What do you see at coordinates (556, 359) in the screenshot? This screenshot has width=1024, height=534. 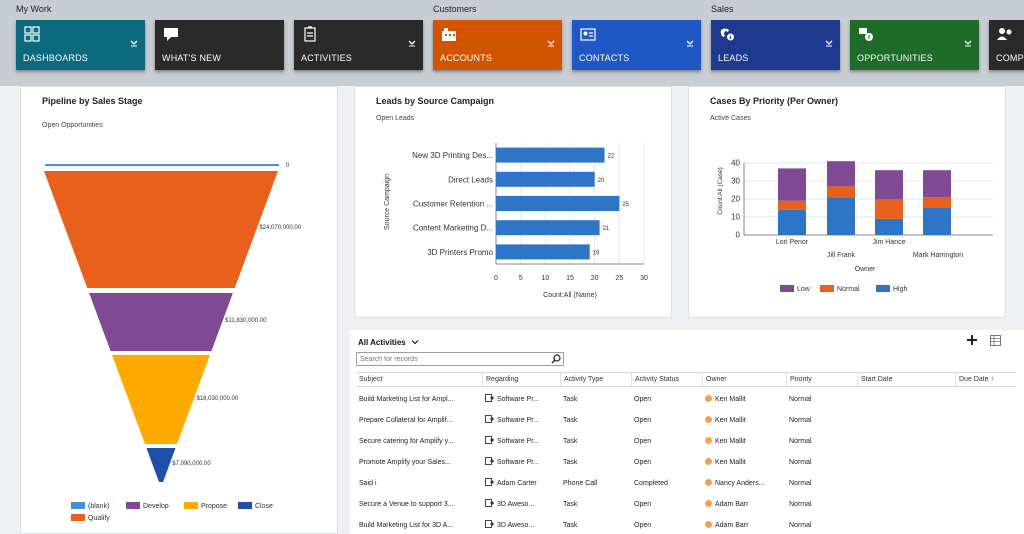 I see `search-icon` at bounding box center [556, 359].